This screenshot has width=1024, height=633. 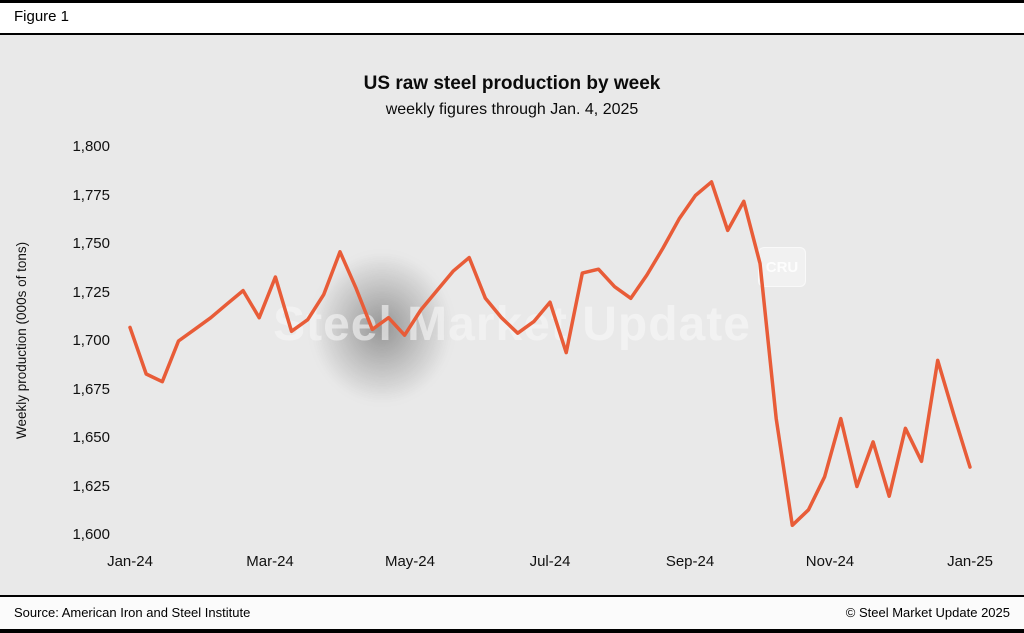 I want to click on cru-logo-badge: CRU, so click(x=782, y=267).